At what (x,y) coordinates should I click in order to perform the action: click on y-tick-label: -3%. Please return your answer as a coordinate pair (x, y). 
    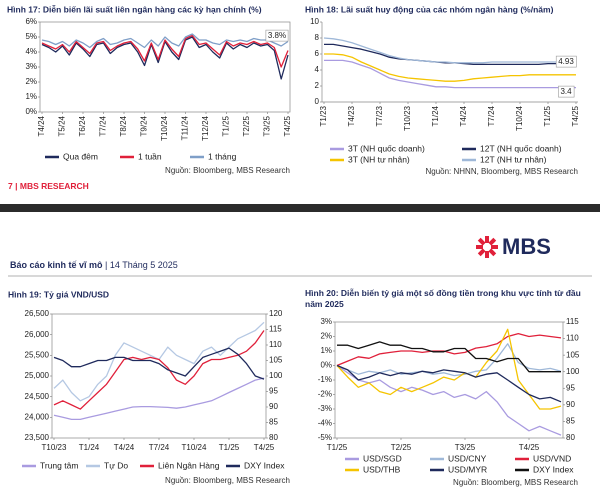
    Looking at the image, I should click on (325, 408).